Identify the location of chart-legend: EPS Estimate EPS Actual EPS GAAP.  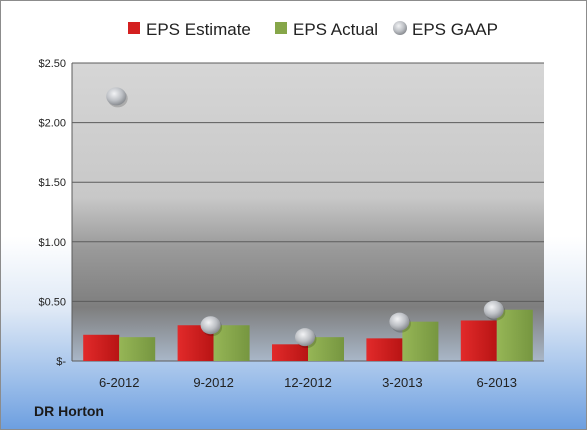
(313, 29).